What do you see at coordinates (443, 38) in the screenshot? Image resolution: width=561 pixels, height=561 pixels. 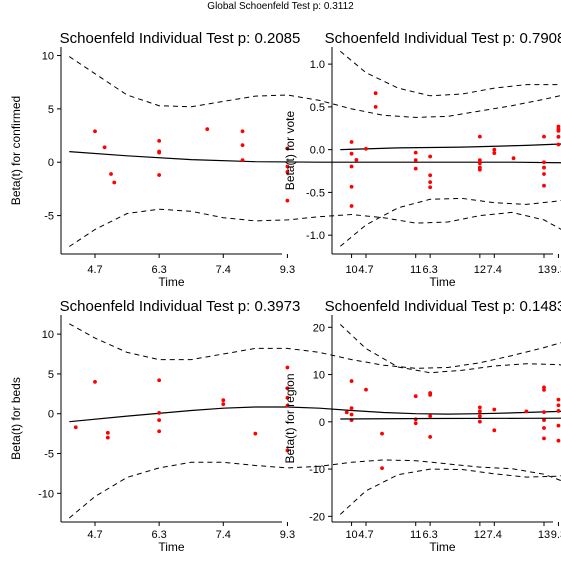 I see `panel-title: Schoenfeld Individual Test p: 0.7908` at bounding box center [443, 38].